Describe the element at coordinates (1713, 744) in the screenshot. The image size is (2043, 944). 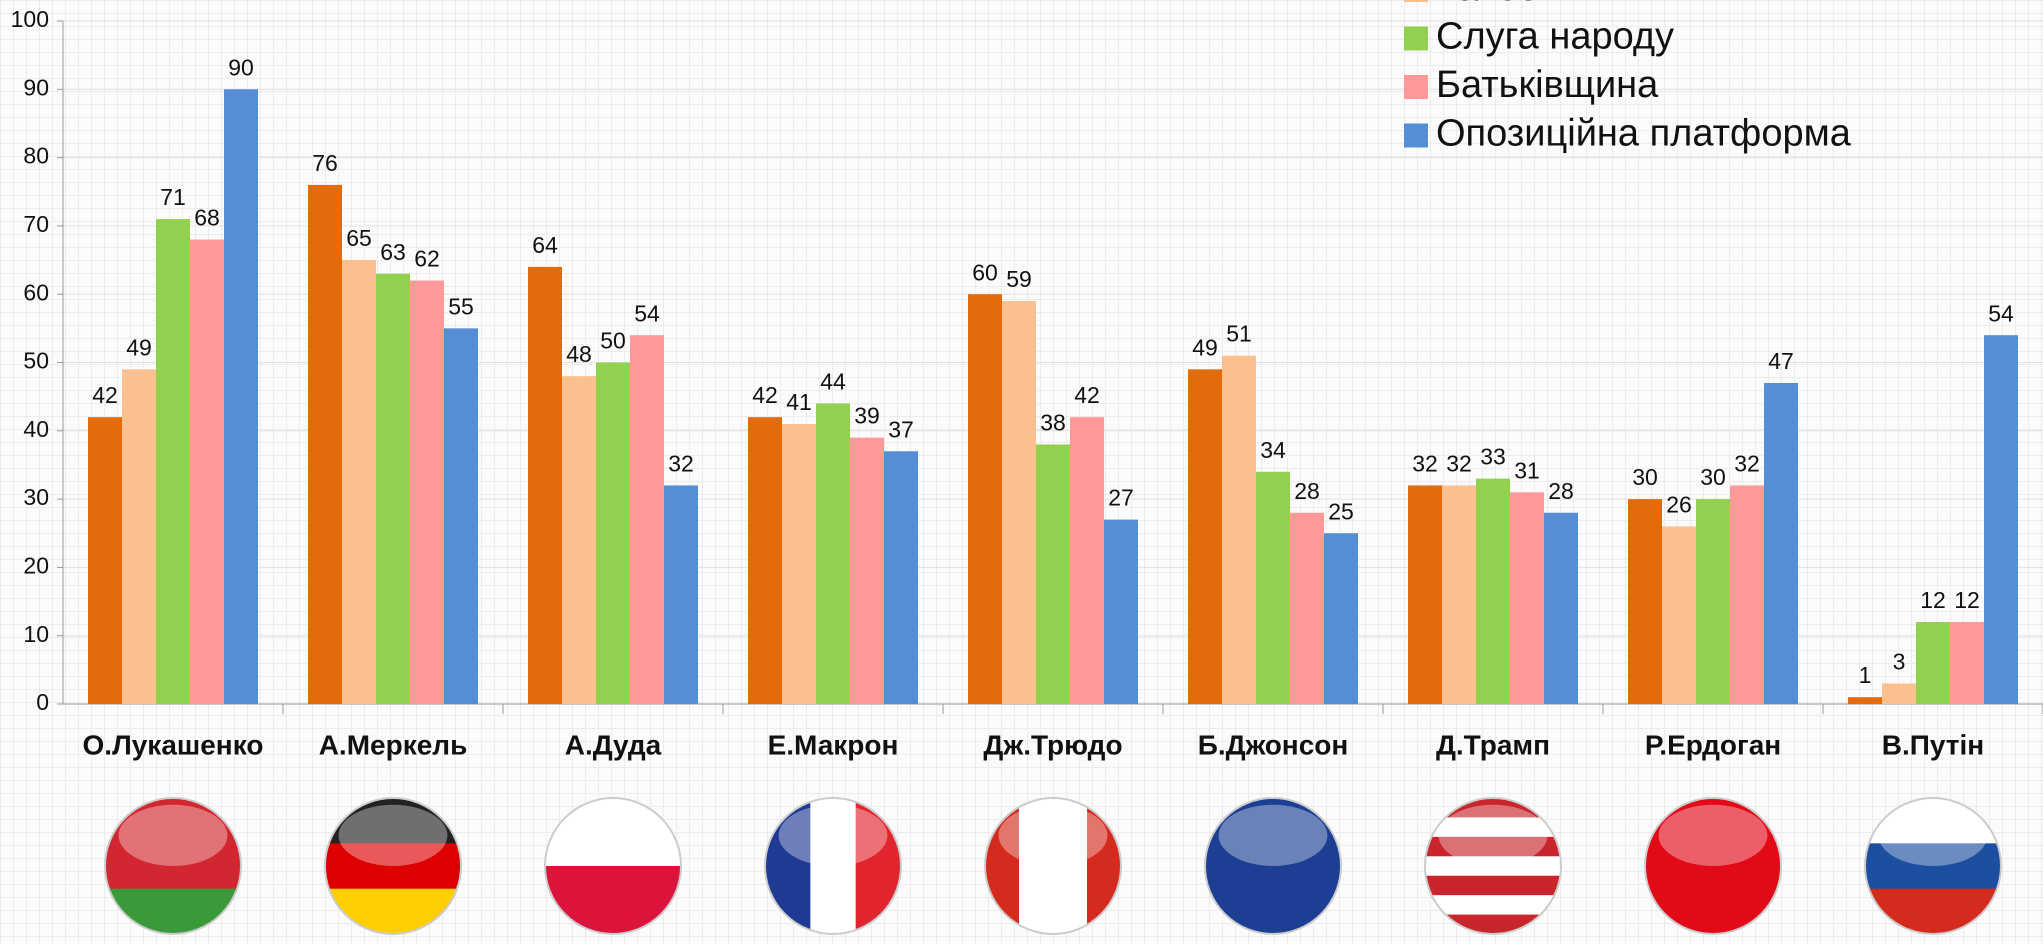
I see `x-tick-label: Р.Ердоган` at that location.